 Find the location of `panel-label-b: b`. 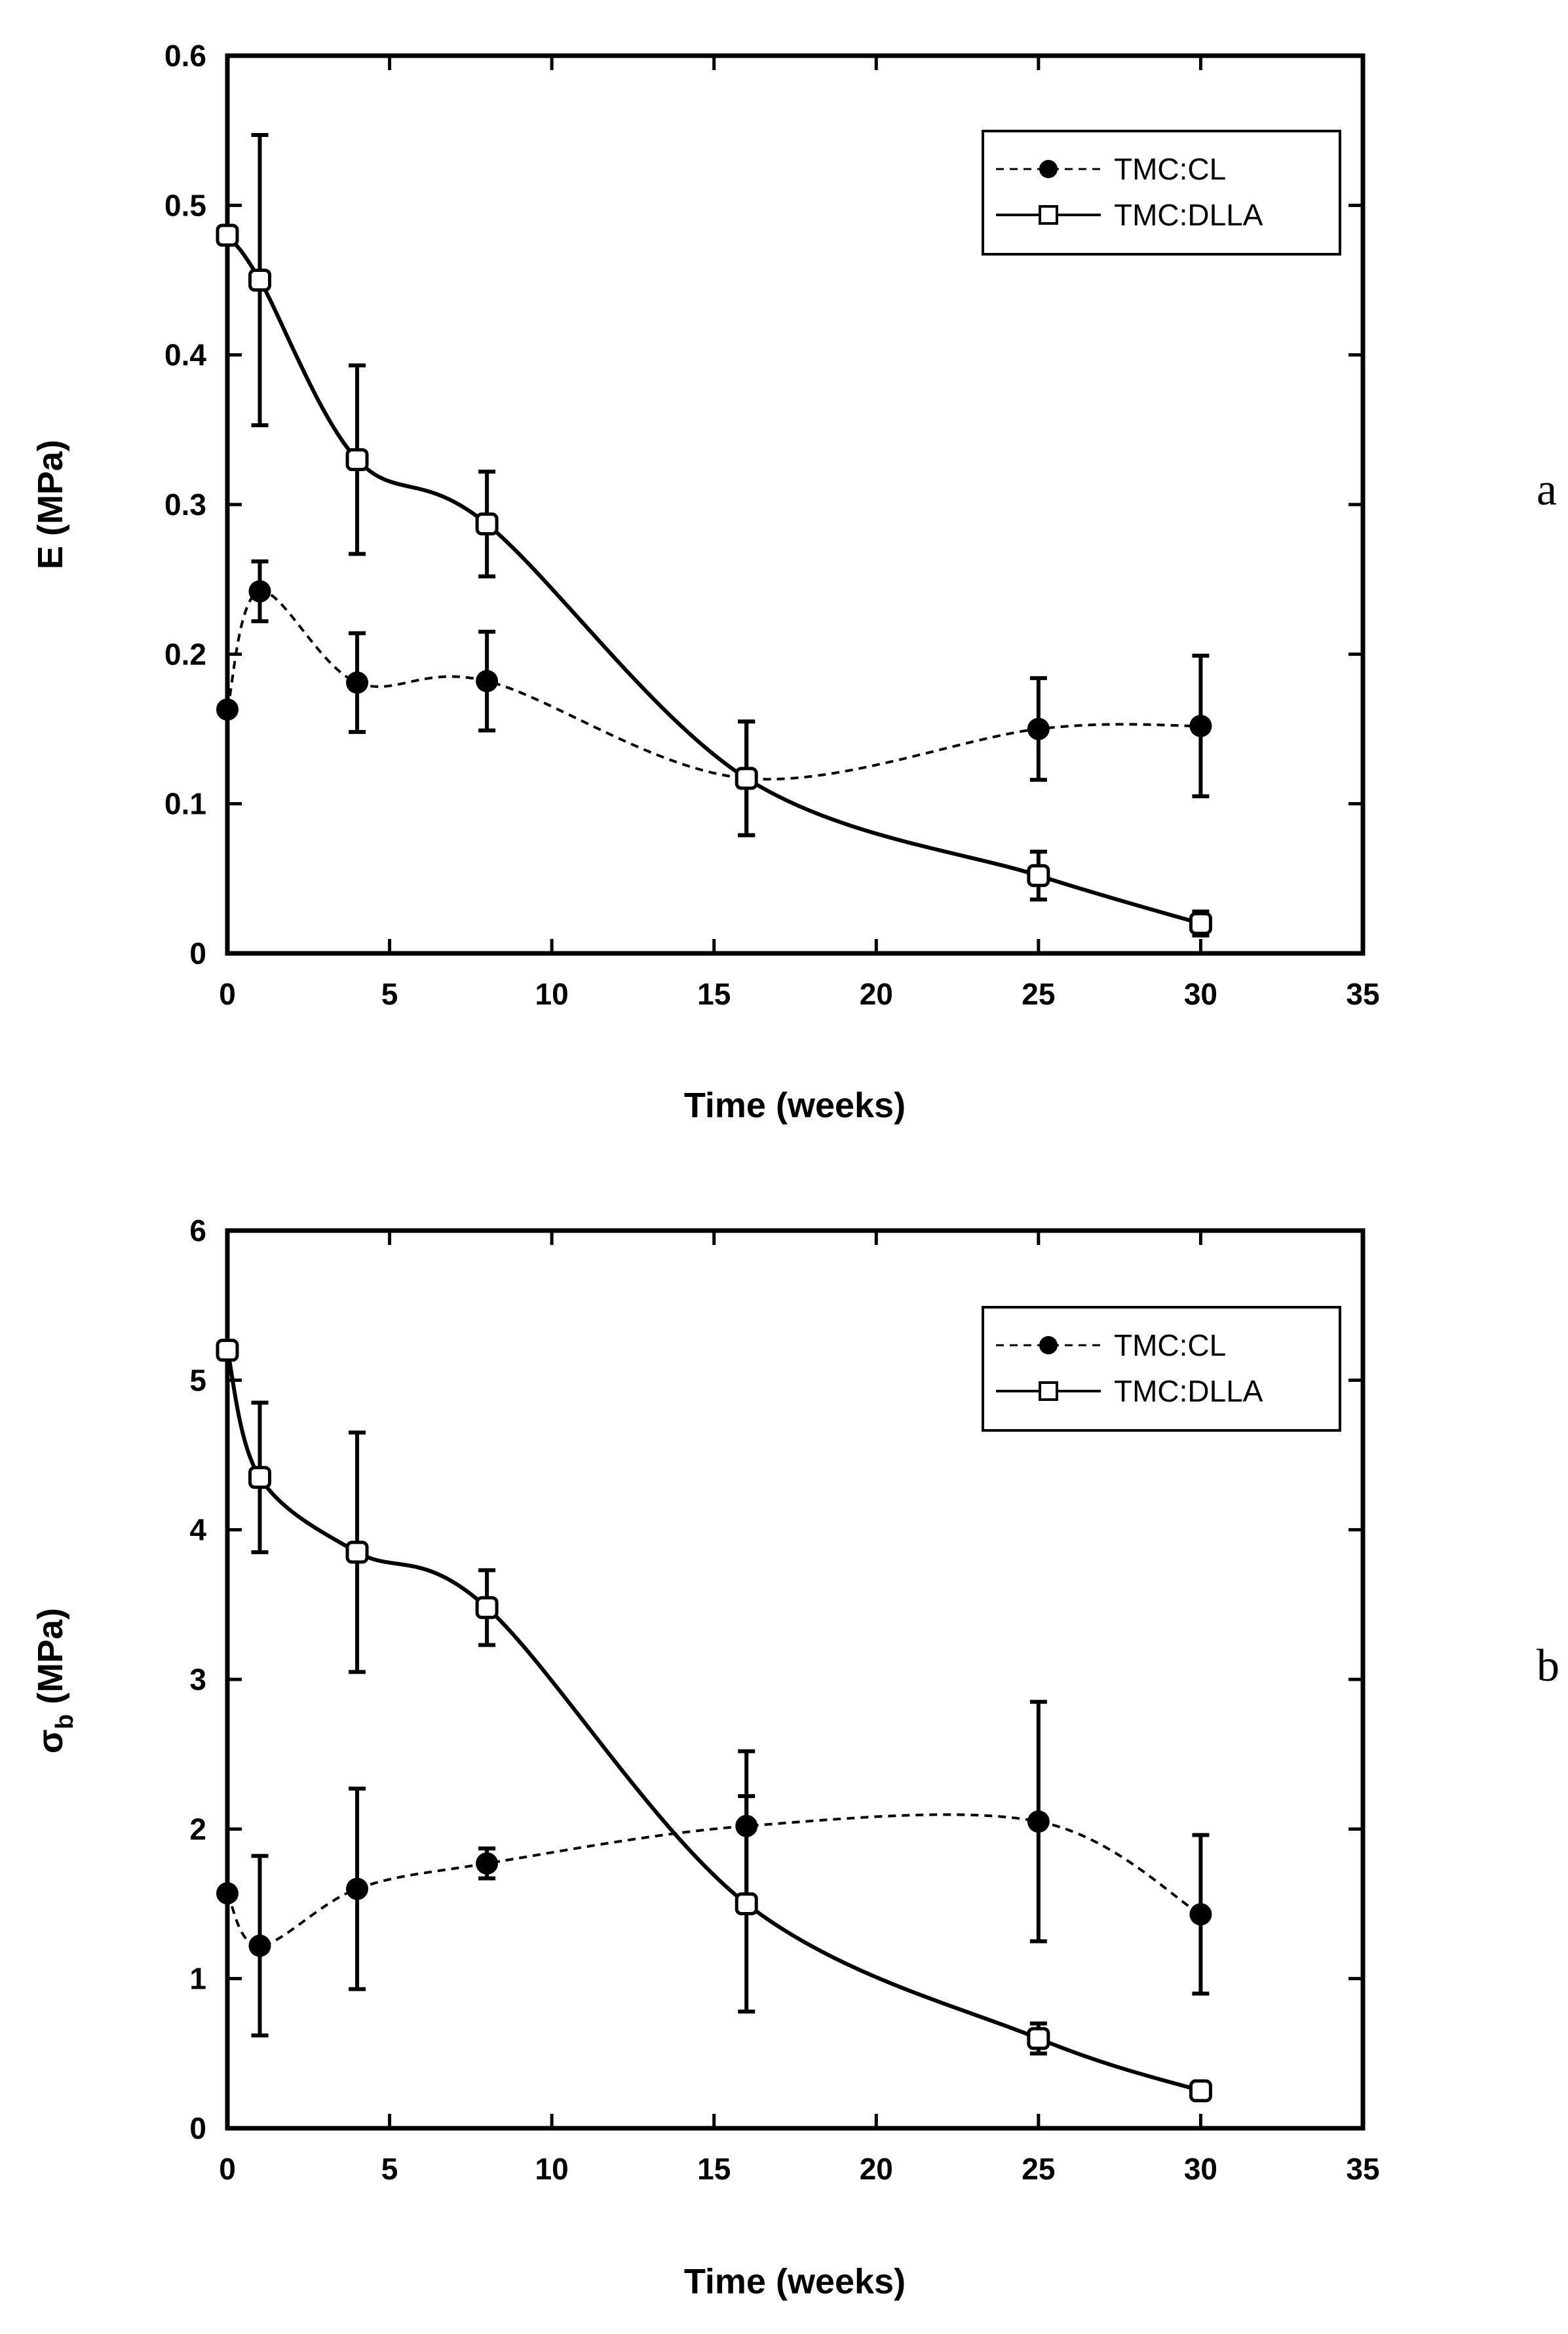

panel-label-b: b is located at coordinates (1548, 1666).